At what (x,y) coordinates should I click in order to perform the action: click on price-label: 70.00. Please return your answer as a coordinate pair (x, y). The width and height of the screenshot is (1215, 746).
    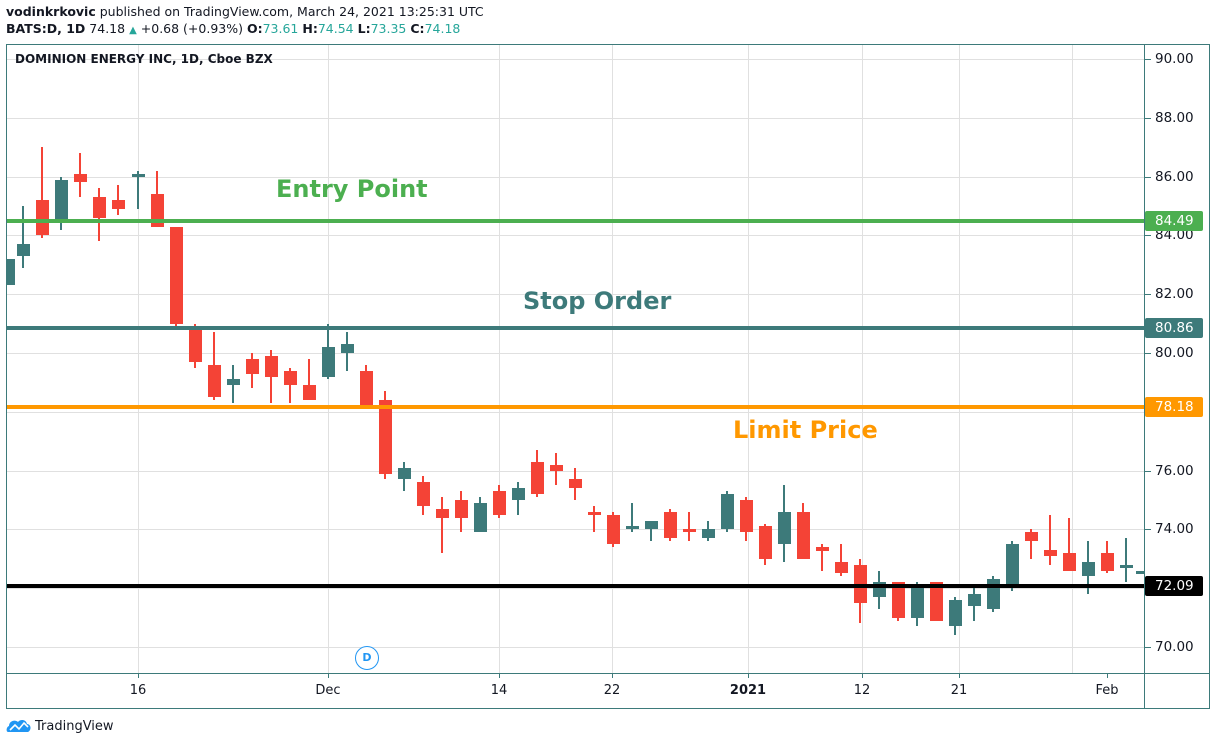
    Looking at the image, I should click on (1174, 647).